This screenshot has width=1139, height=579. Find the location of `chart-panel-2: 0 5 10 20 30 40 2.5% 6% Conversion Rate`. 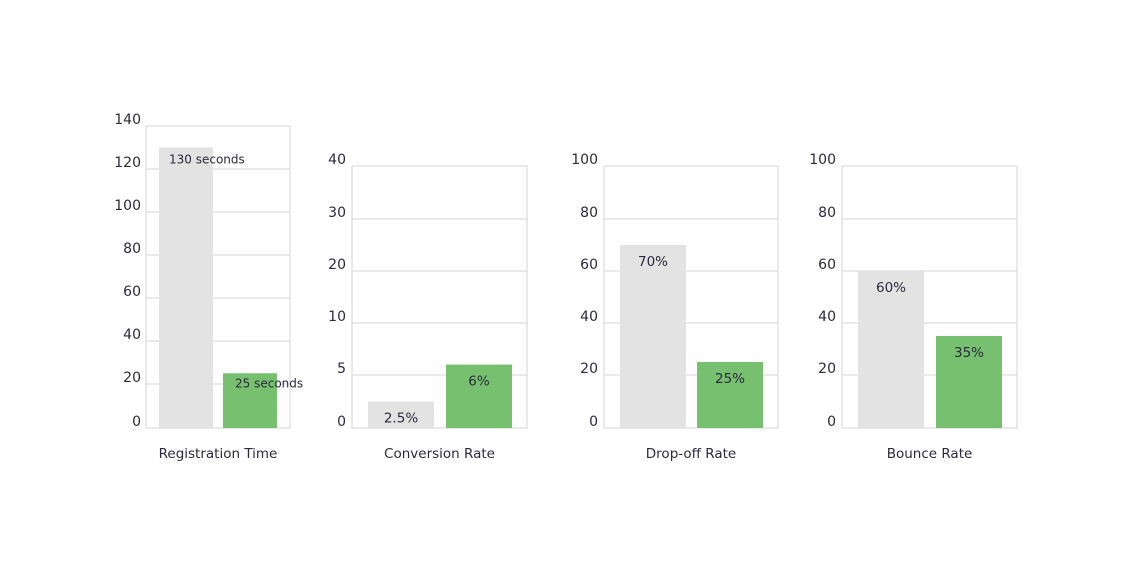

chart-panel-2: 0 5 10 20 30 40 2.5% 6% Conversion Rate is located at coordinates (428, 307).